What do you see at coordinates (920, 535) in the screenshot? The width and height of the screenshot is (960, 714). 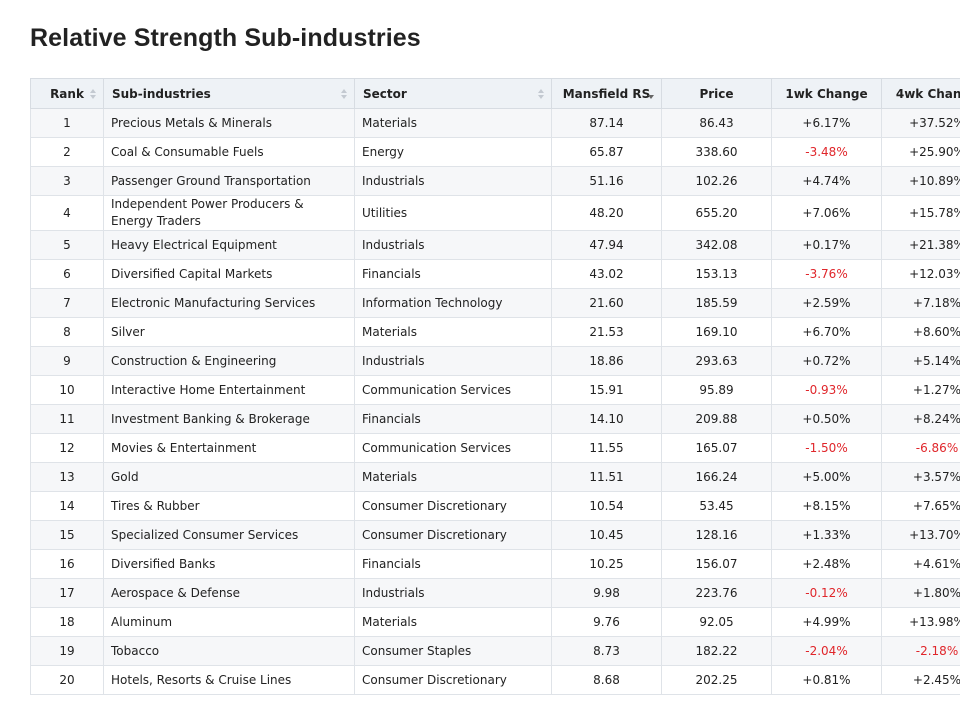 I see `table-cell: +13.70%` at bounding box center [920, 535].